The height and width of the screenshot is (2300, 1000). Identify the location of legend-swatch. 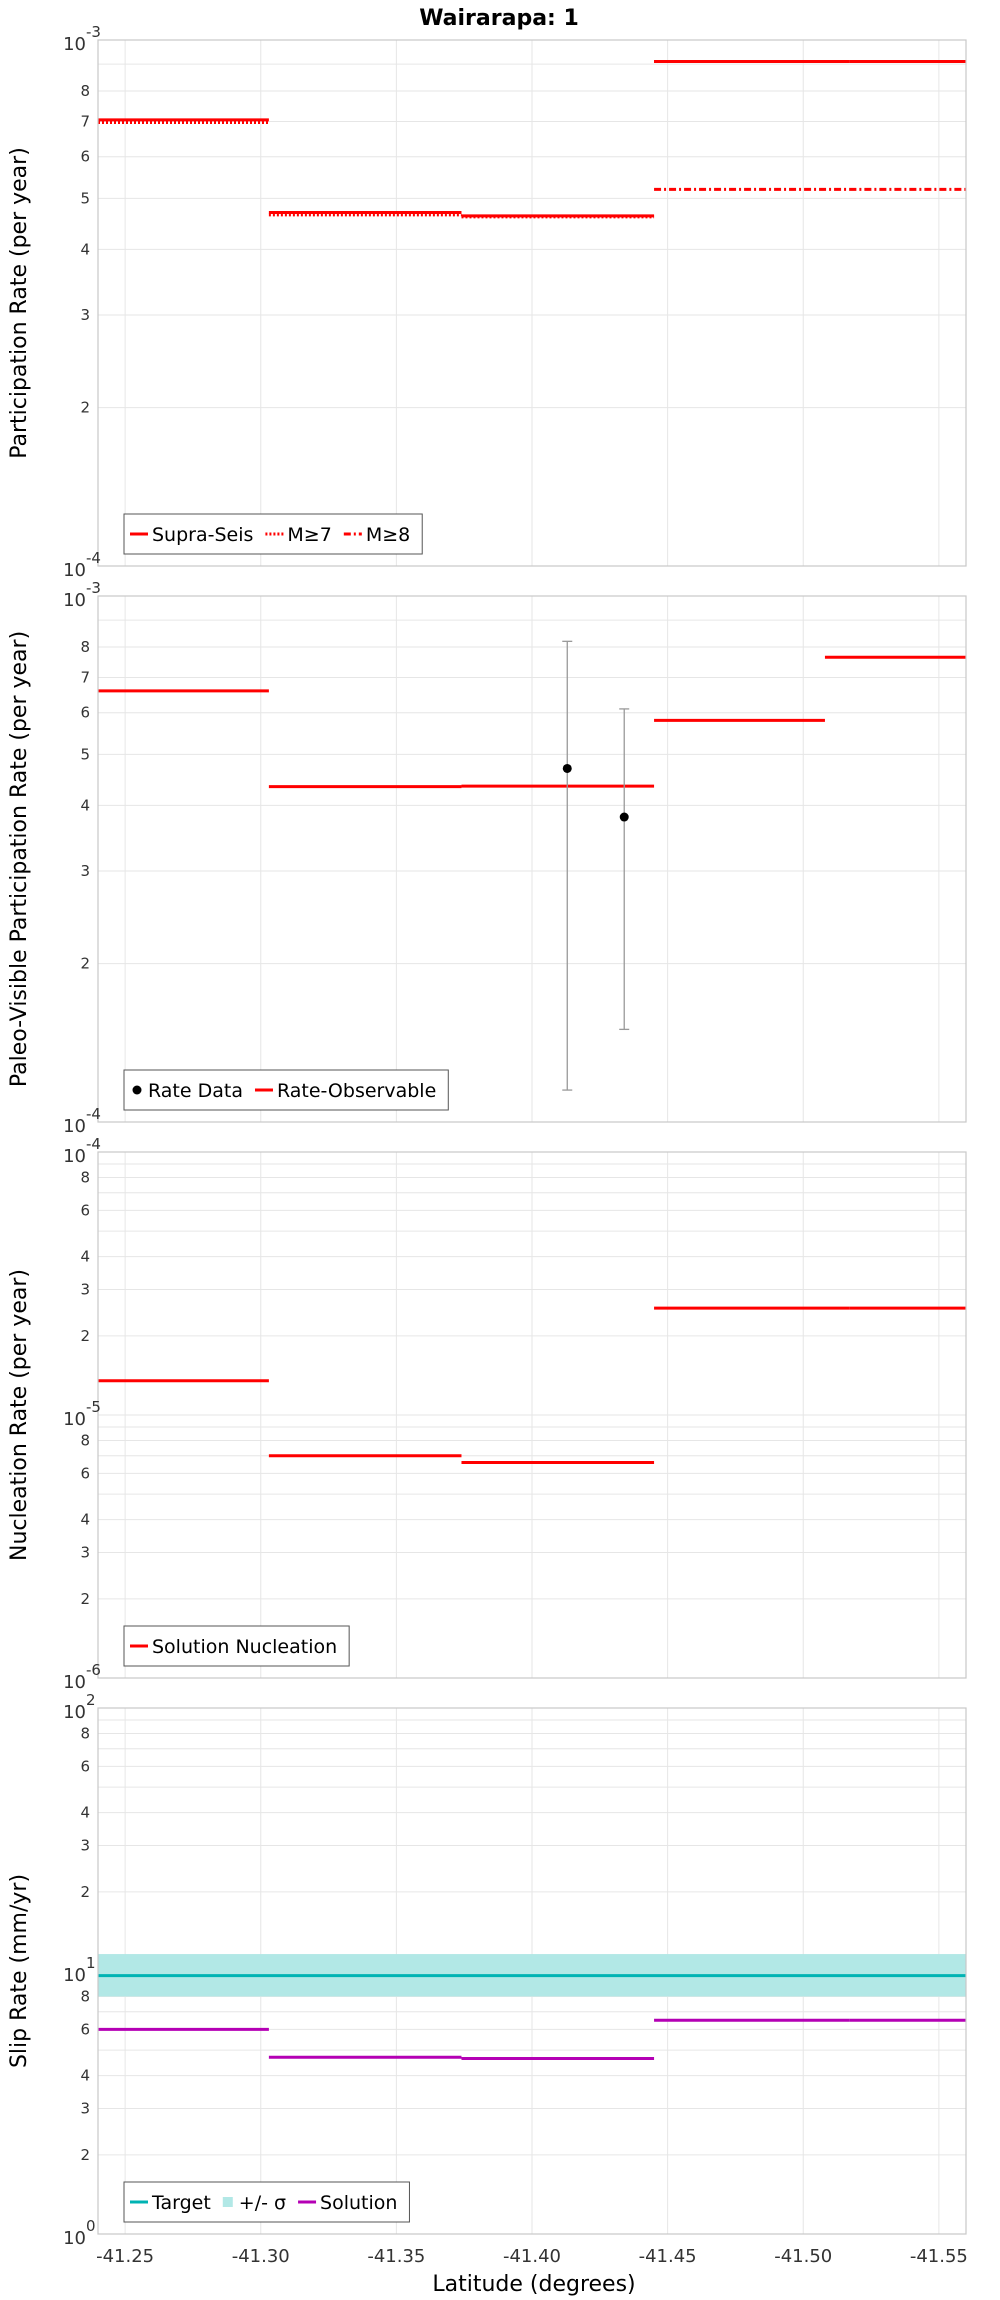
(227, 2202).